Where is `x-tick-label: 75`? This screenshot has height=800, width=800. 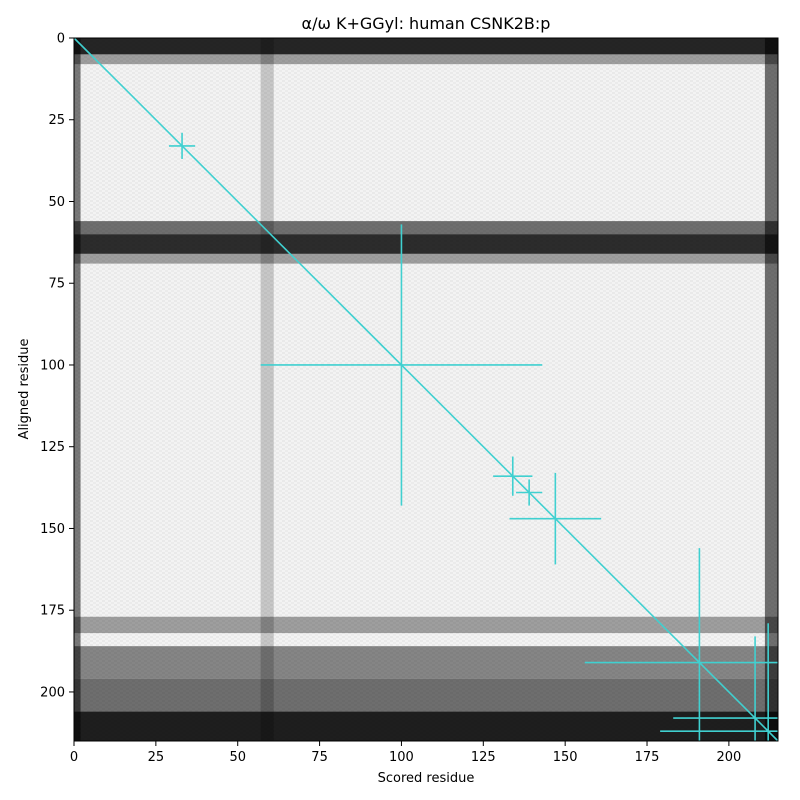
x-tick-label: 75 is located at coordinates (319, 757).